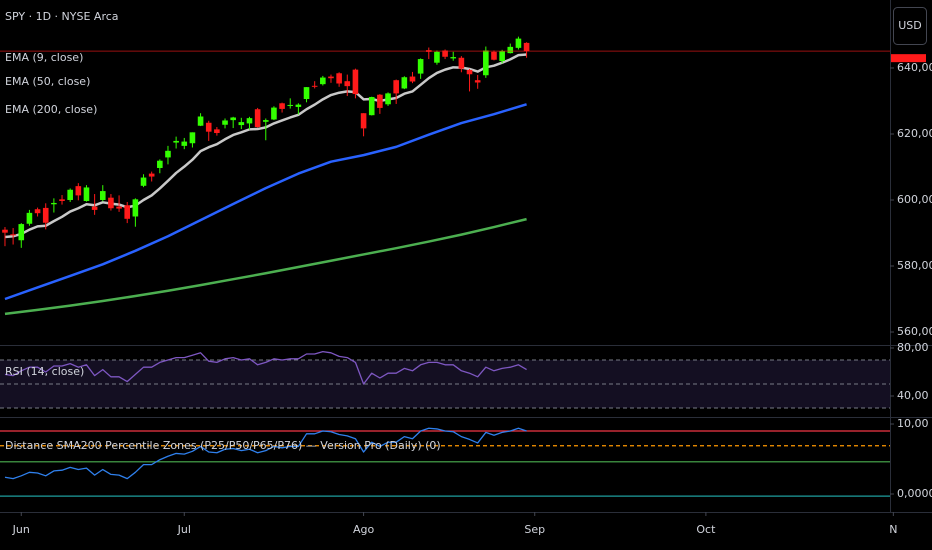 Image resolution: width=932 pixels, height=550 pixels. I want to click on x-tick-label: Jul, so click(184, 529).